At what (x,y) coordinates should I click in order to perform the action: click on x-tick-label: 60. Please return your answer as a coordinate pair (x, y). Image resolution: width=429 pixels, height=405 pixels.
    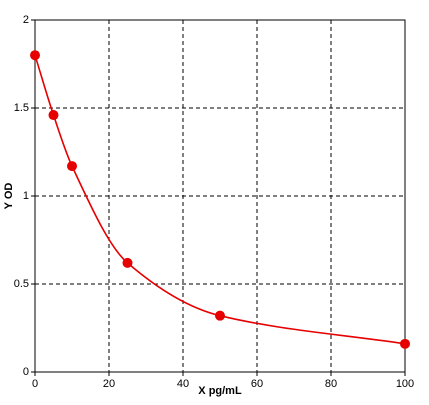
    Looking at the image, I should click on (257, 384).